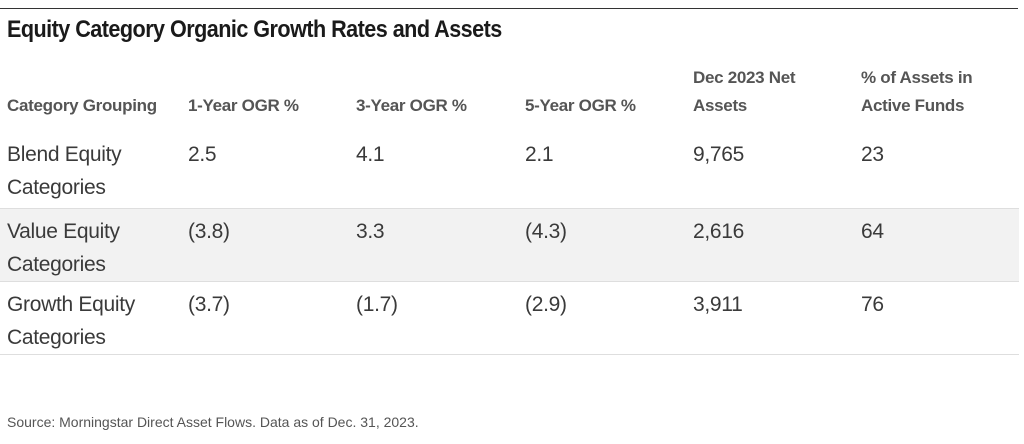 Image resolution: width=1024 pixels, height=444 pixels. I want to click on active-funds-pct-cell: 64, so click(936, 244).